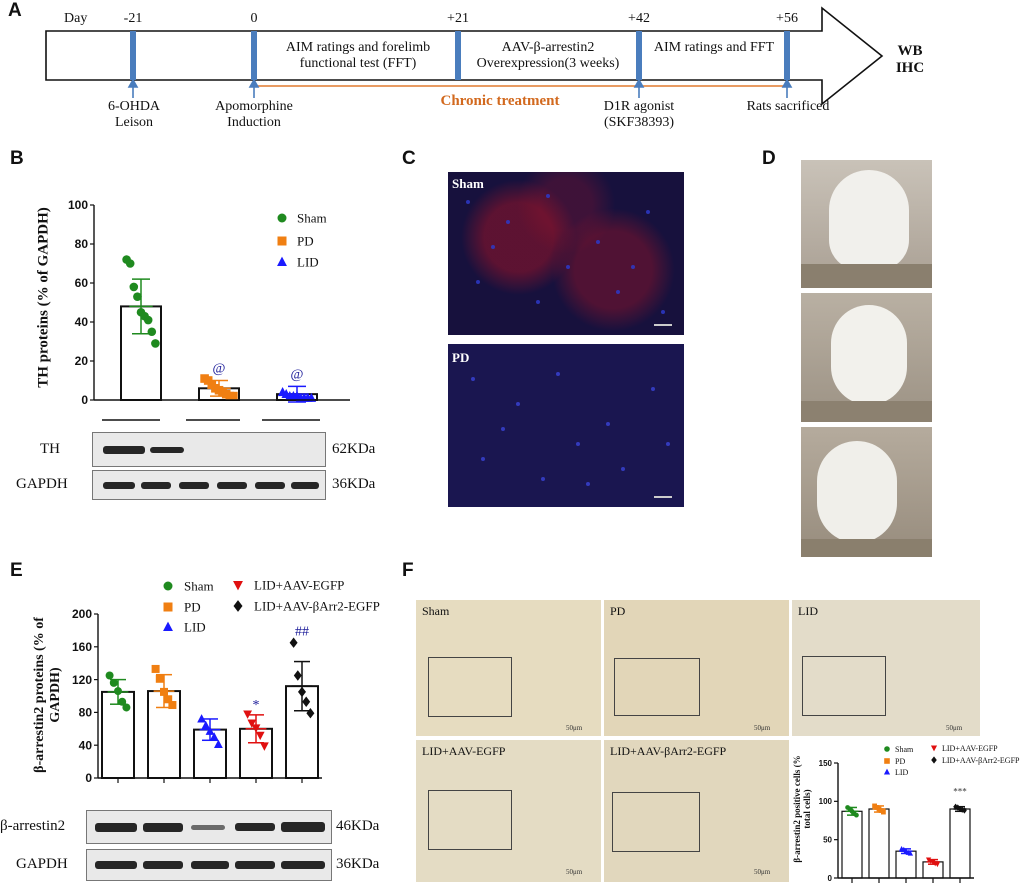  What do you see at coordinates (317, 606) in the screenshot?
I see `legend-label: LID+AAV-βArr2-EGFP` at bounding box center [317, 606].